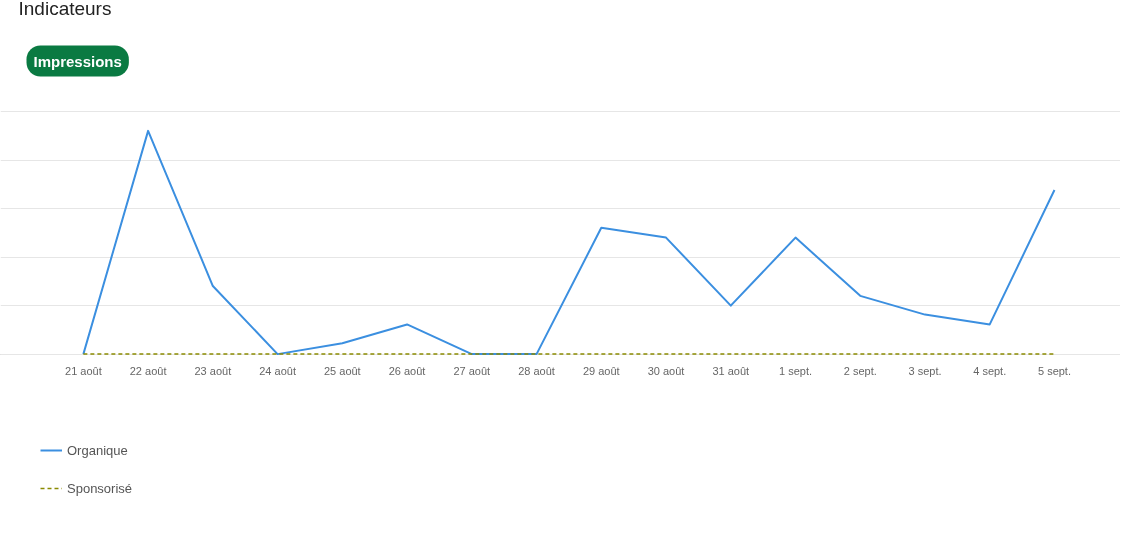  What do you see at coordinates (731, 371) in the screenshot?
I see `x-tick-label: 31 août` at bounding box center [731, 371].